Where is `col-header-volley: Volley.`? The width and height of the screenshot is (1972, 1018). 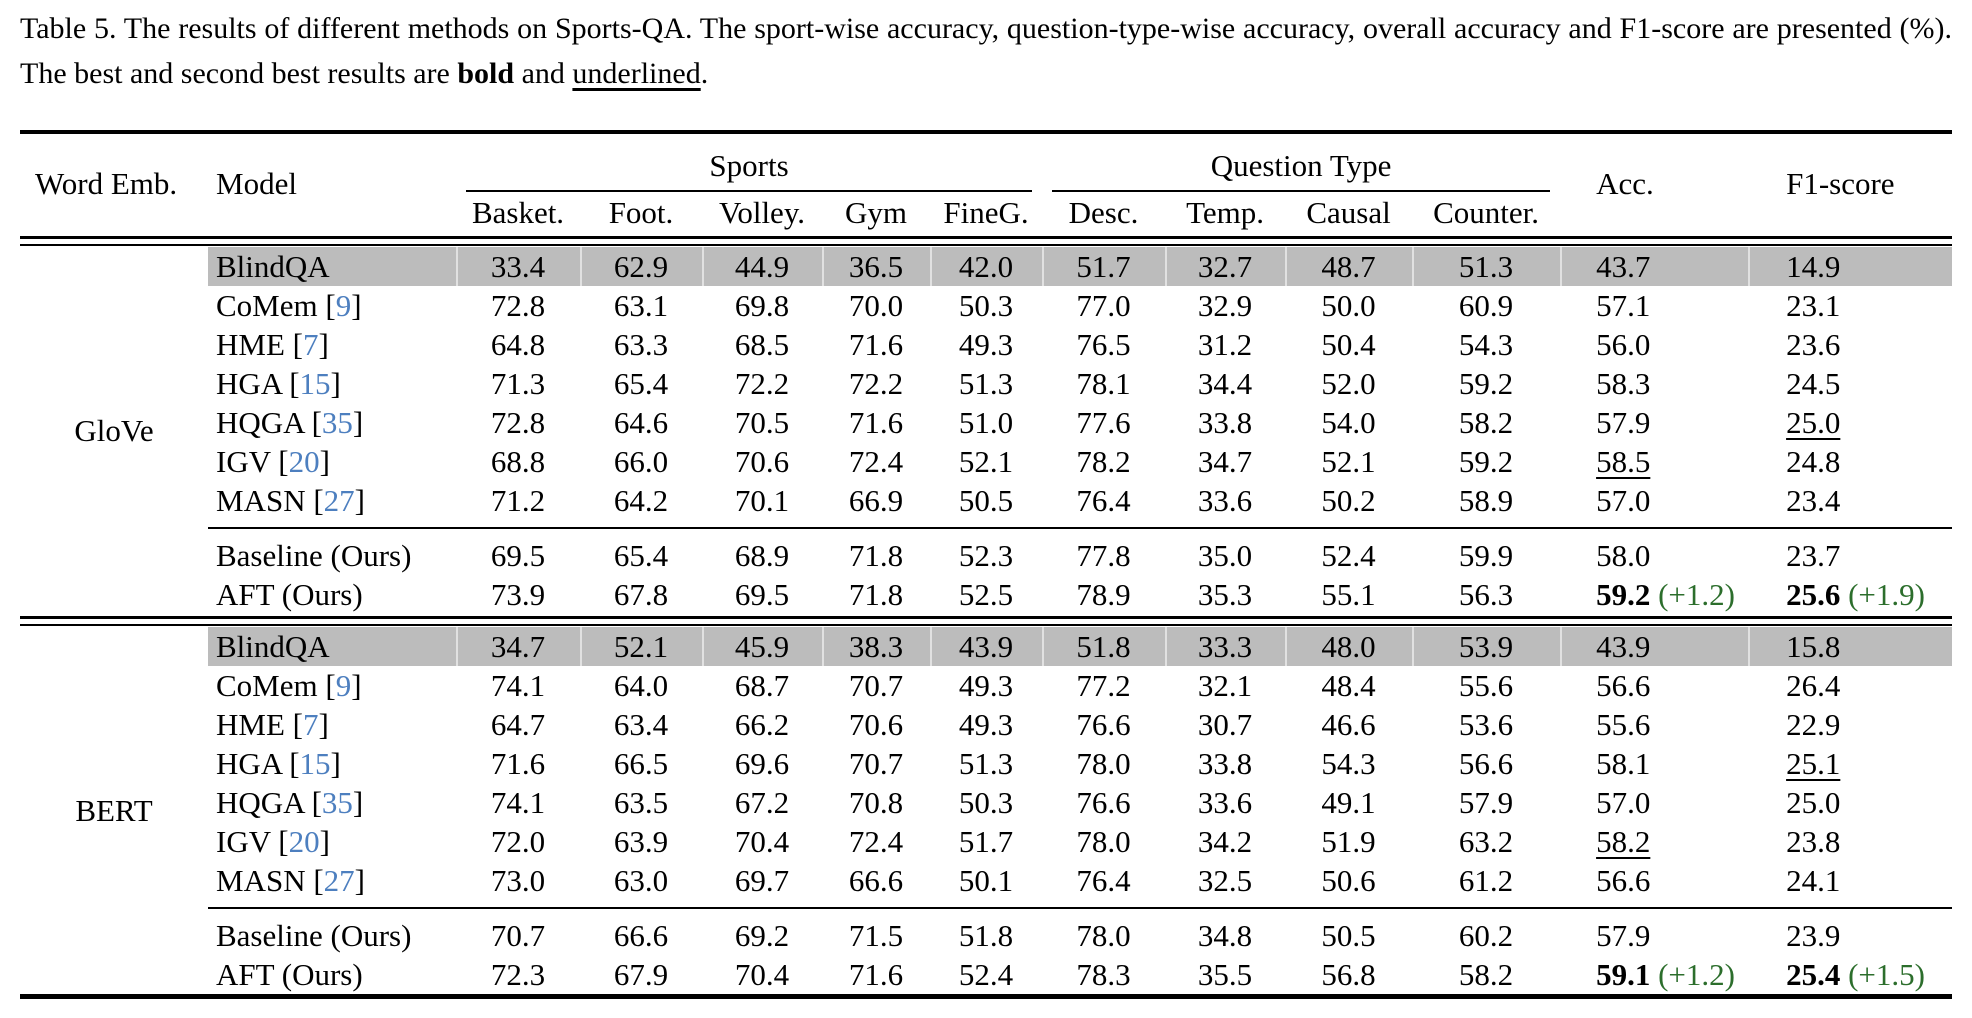 col-header-volley: Volley. is located at coordinates (762, 212).